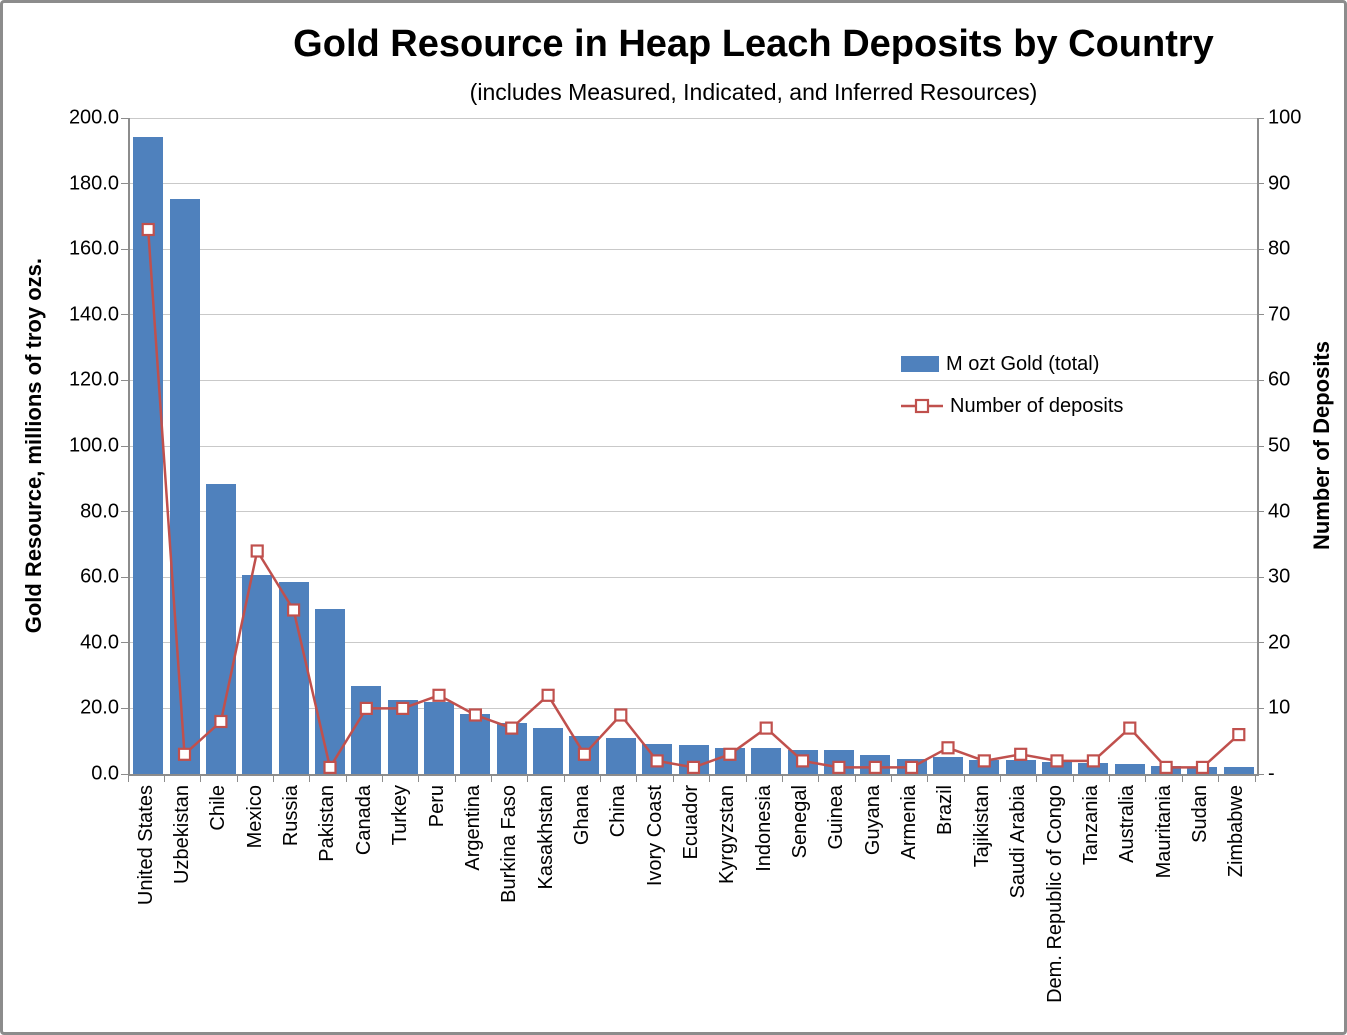  I want to click on category-label: Peru, so click(436, 806).